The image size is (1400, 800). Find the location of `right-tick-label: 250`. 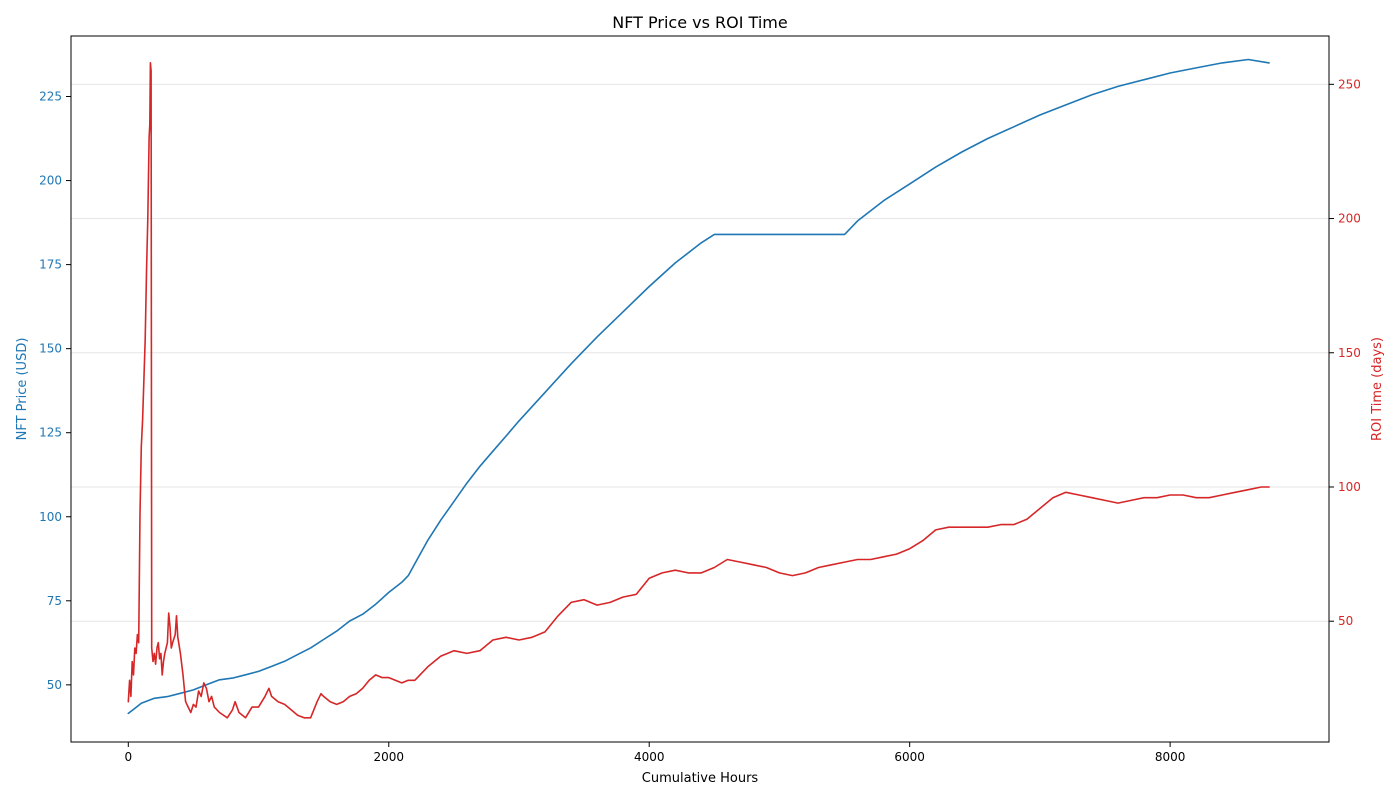

right-tick-label: 250 is located at coordinates (1349, 84).